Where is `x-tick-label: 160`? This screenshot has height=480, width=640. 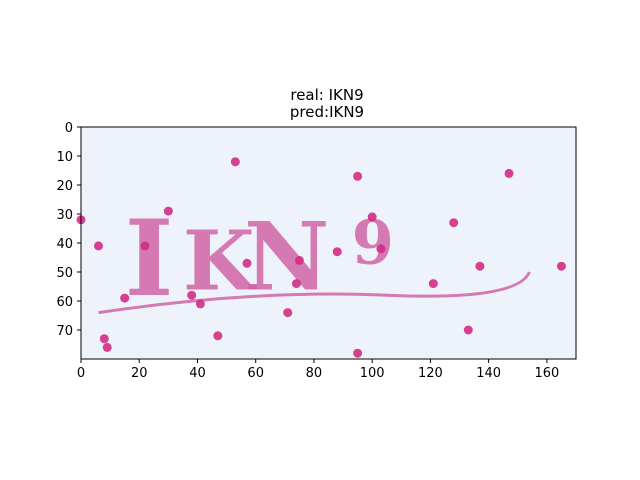
x-tick-label: 160 is located at coordinates (546, 373).